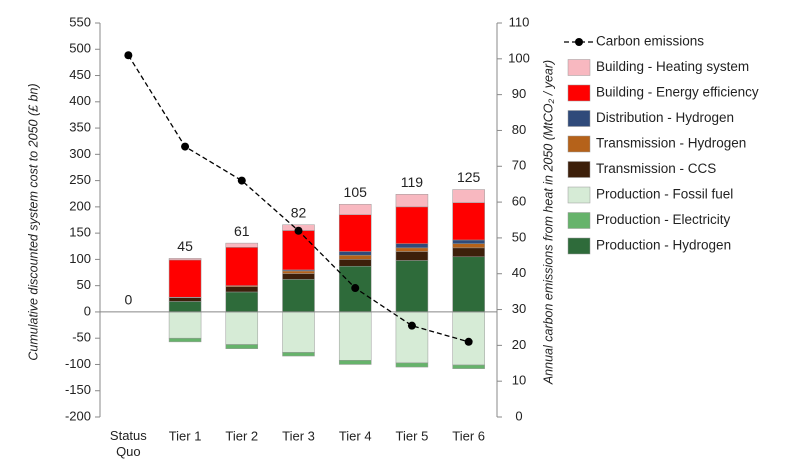 The height and width of the screenshot is (472, 800). I want to click on legend-label: Transmission - Hydrogen, so click(671, 143).